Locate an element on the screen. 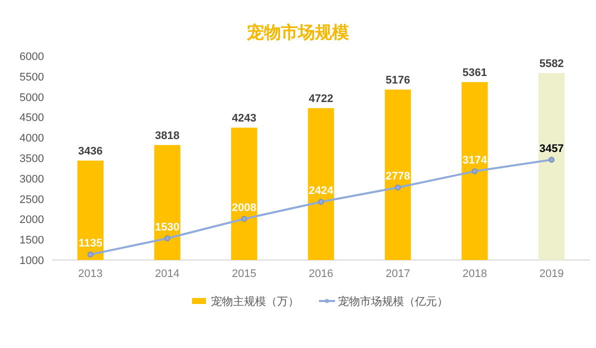 This screenshot has width=596, height=348. y-tick-label: 4000 is located at coordinates (32, 138).